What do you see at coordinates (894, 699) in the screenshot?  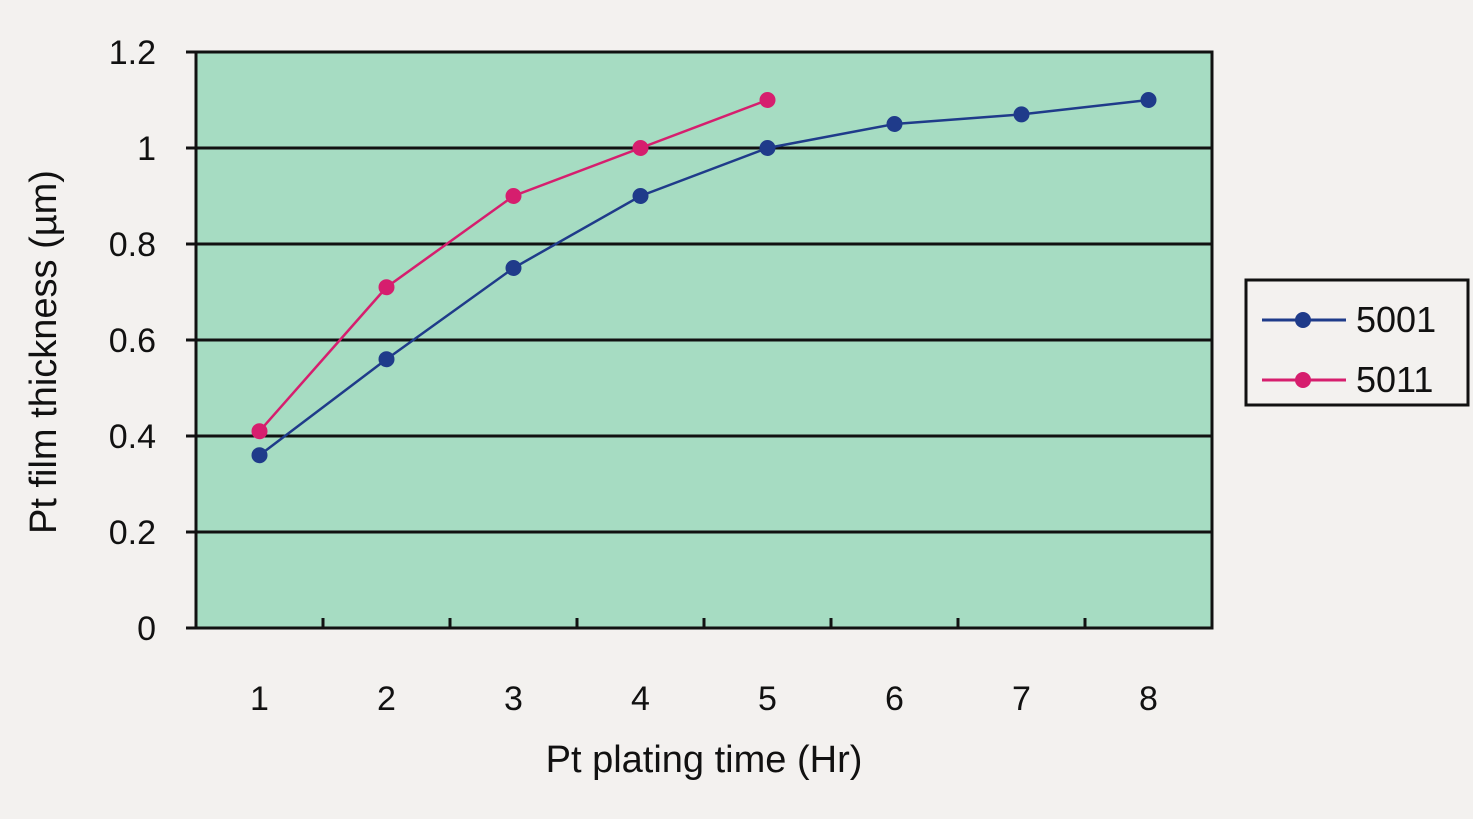 I see `x-tick-label: 6` at bounding box center [894, 699].